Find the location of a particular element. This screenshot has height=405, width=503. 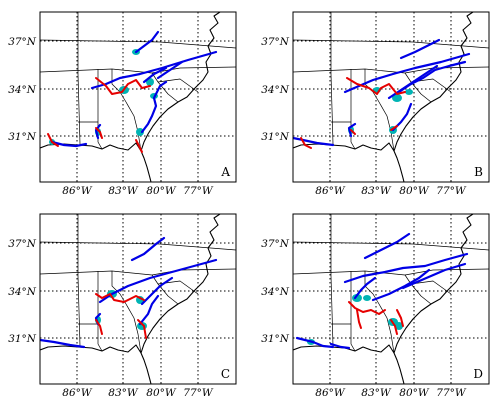

panel-label: A is located at coordinates (225, 172).